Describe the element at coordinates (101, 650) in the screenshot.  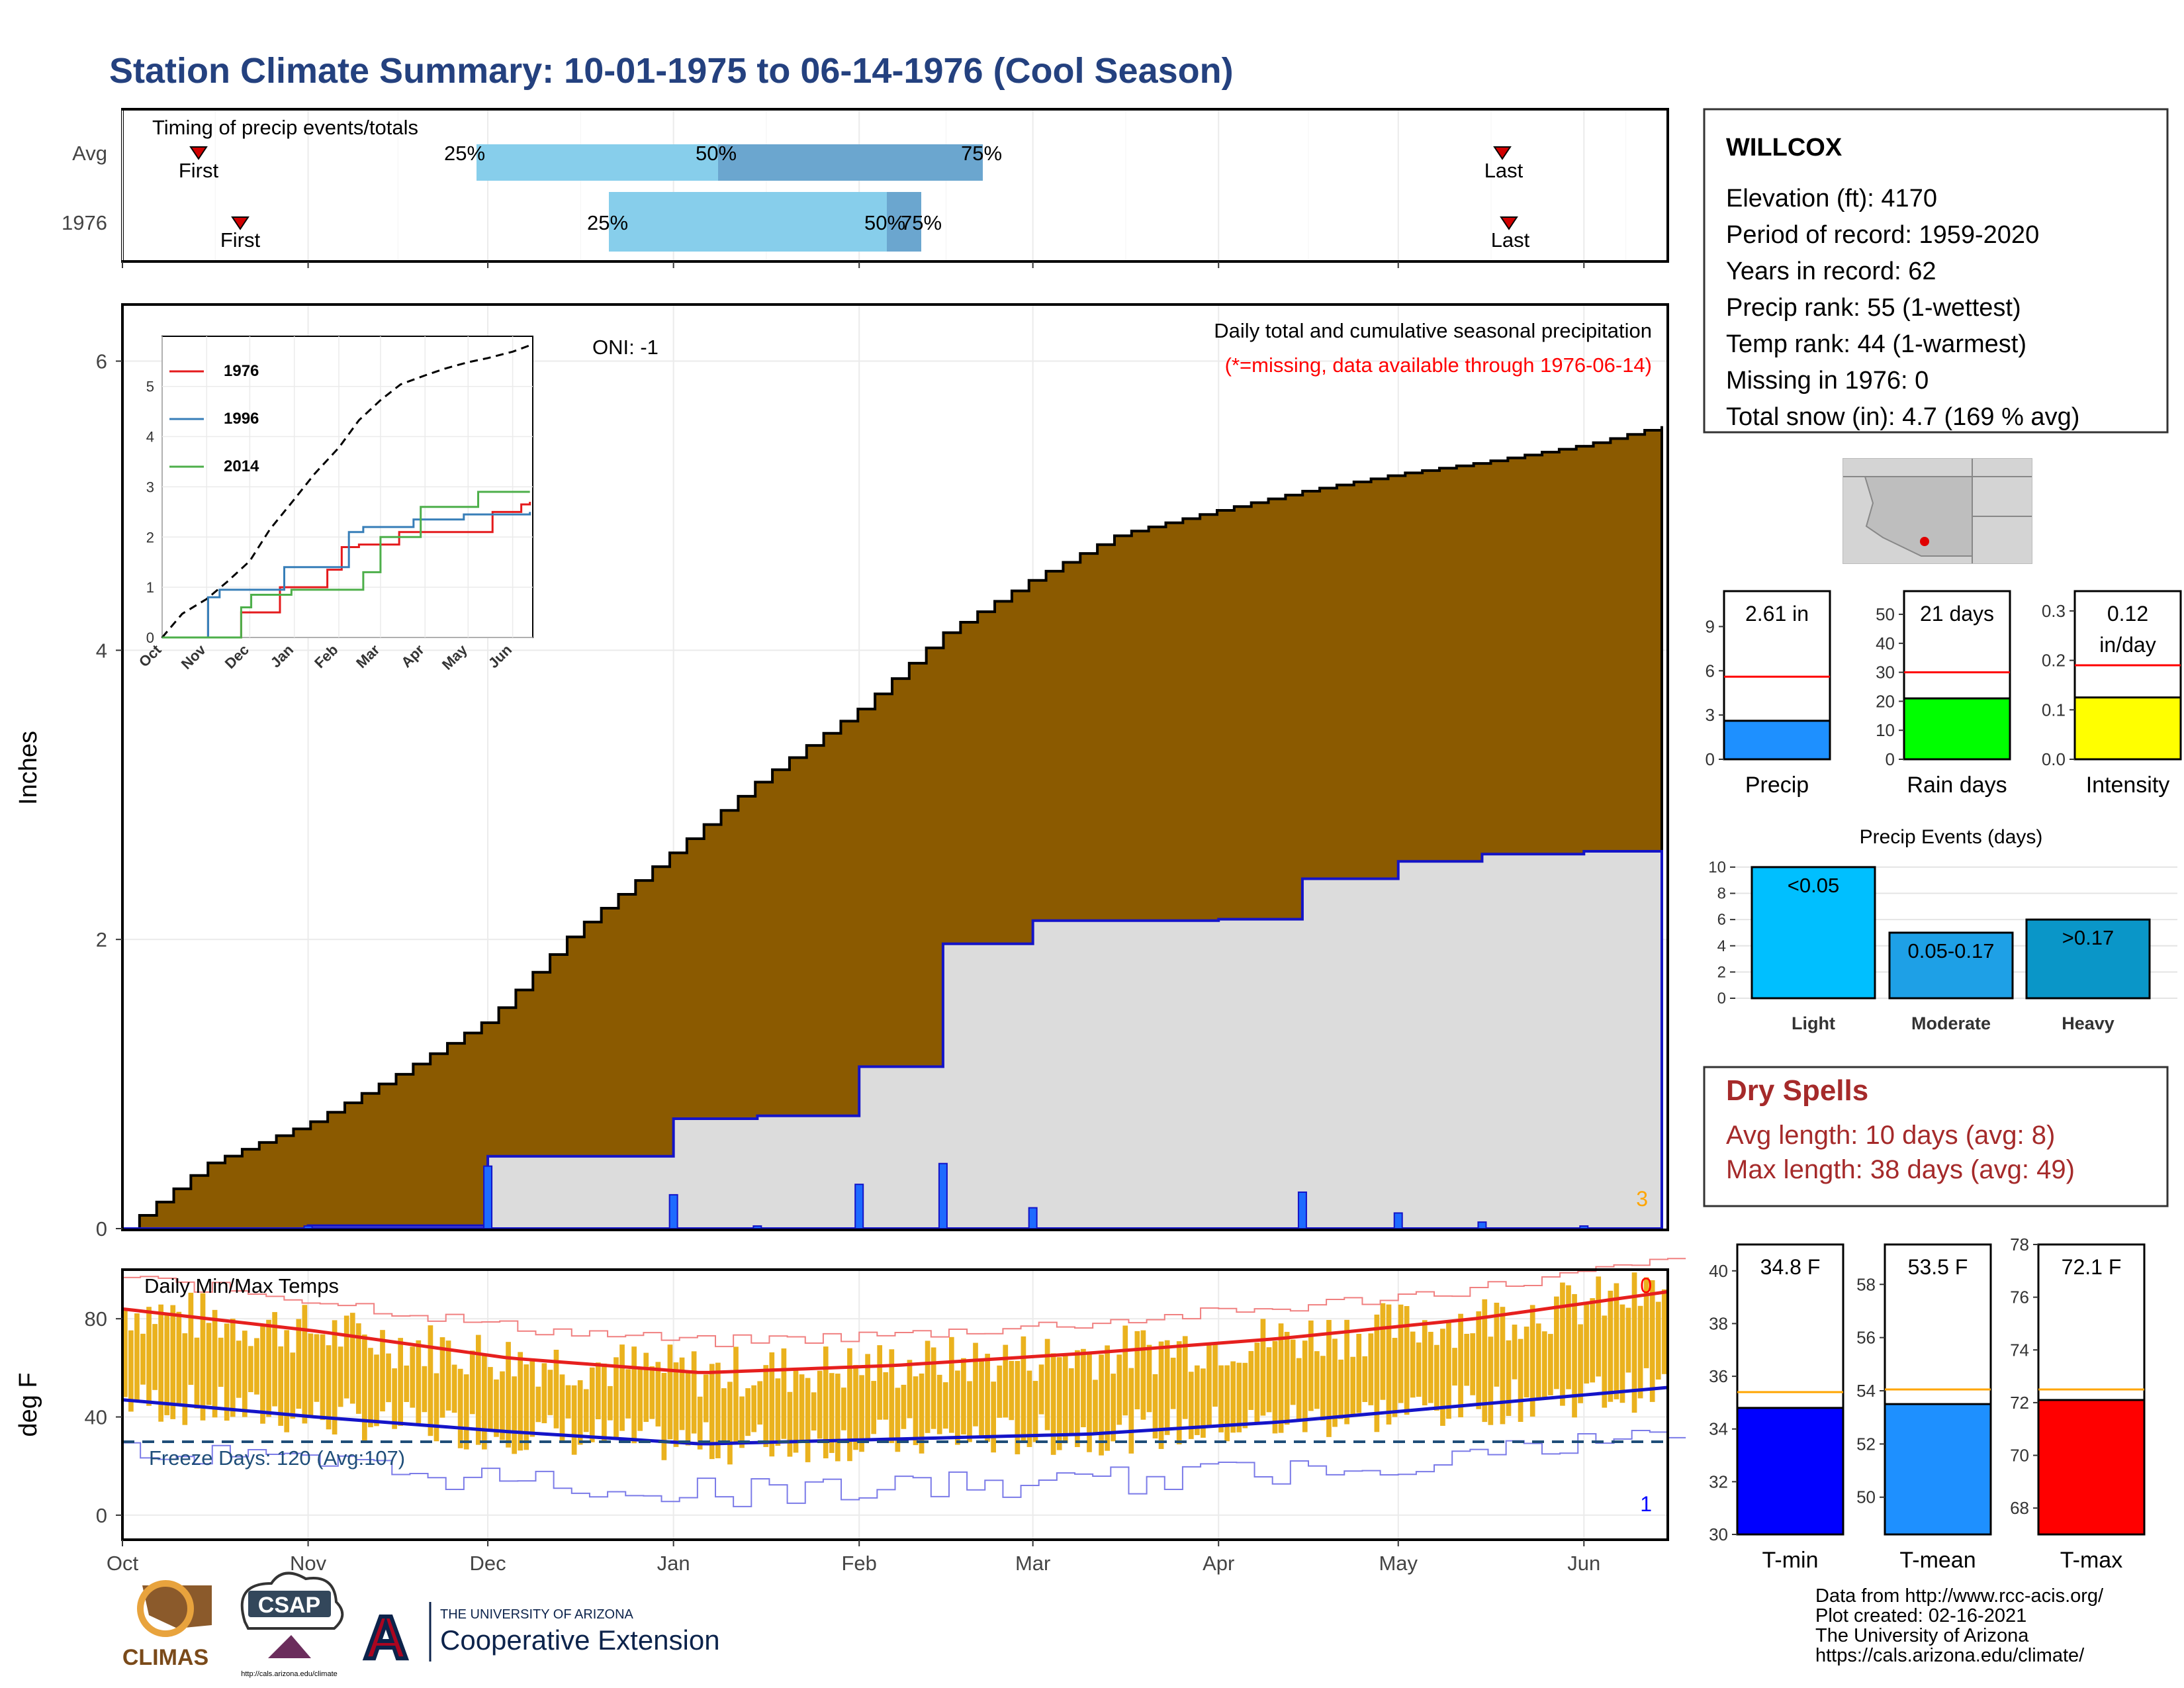
I see `precip-y-tick-label: 4` at that location.